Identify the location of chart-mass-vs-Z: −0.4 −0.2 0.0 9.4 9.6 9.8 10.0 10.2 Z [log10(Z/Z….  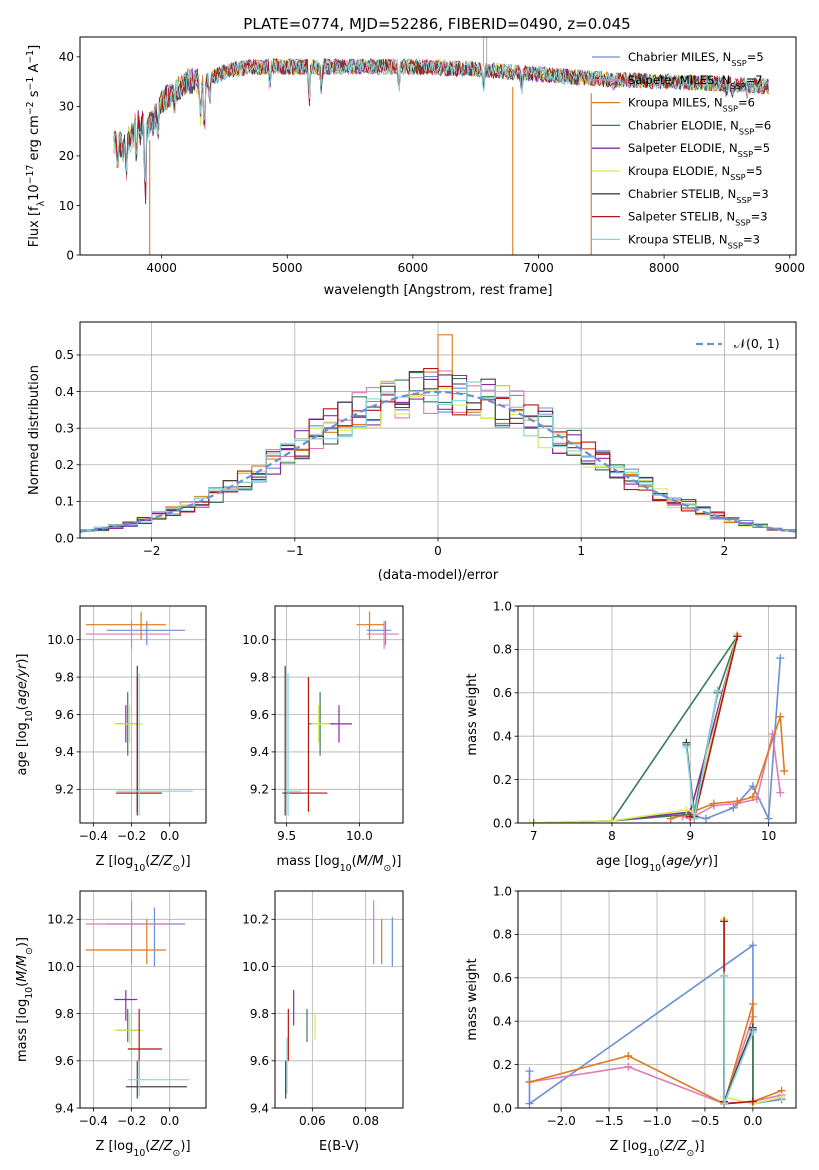
(111, 1024).